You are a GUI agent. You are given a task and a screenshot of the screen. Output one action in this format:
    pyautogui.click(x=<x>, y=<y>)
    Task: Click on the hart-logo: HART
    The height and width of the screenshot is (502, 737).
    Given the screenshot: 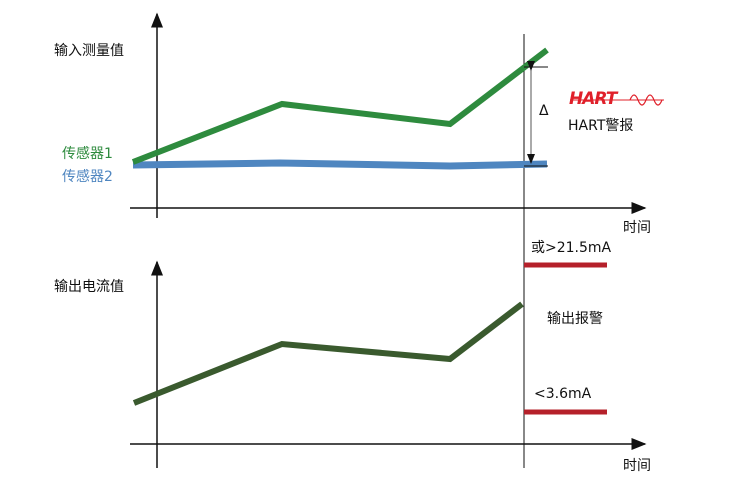 What is the action you would take?
    pyautogui.click(x=593, y=99)
    